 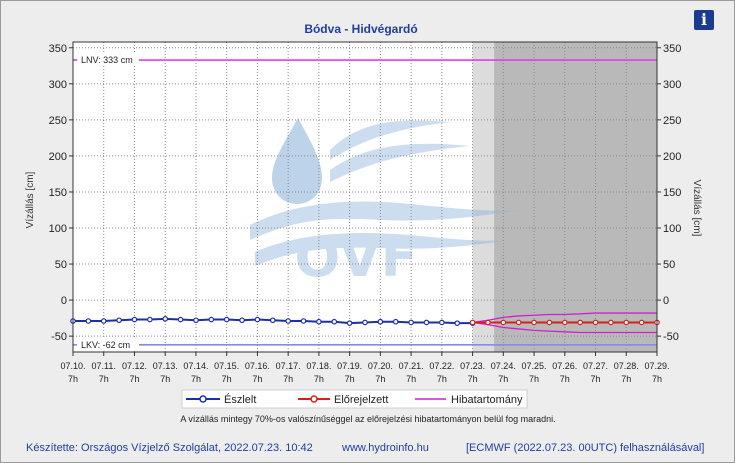 I want to click on x-tick-label-date: 07.21., so click(x=411, y=366).